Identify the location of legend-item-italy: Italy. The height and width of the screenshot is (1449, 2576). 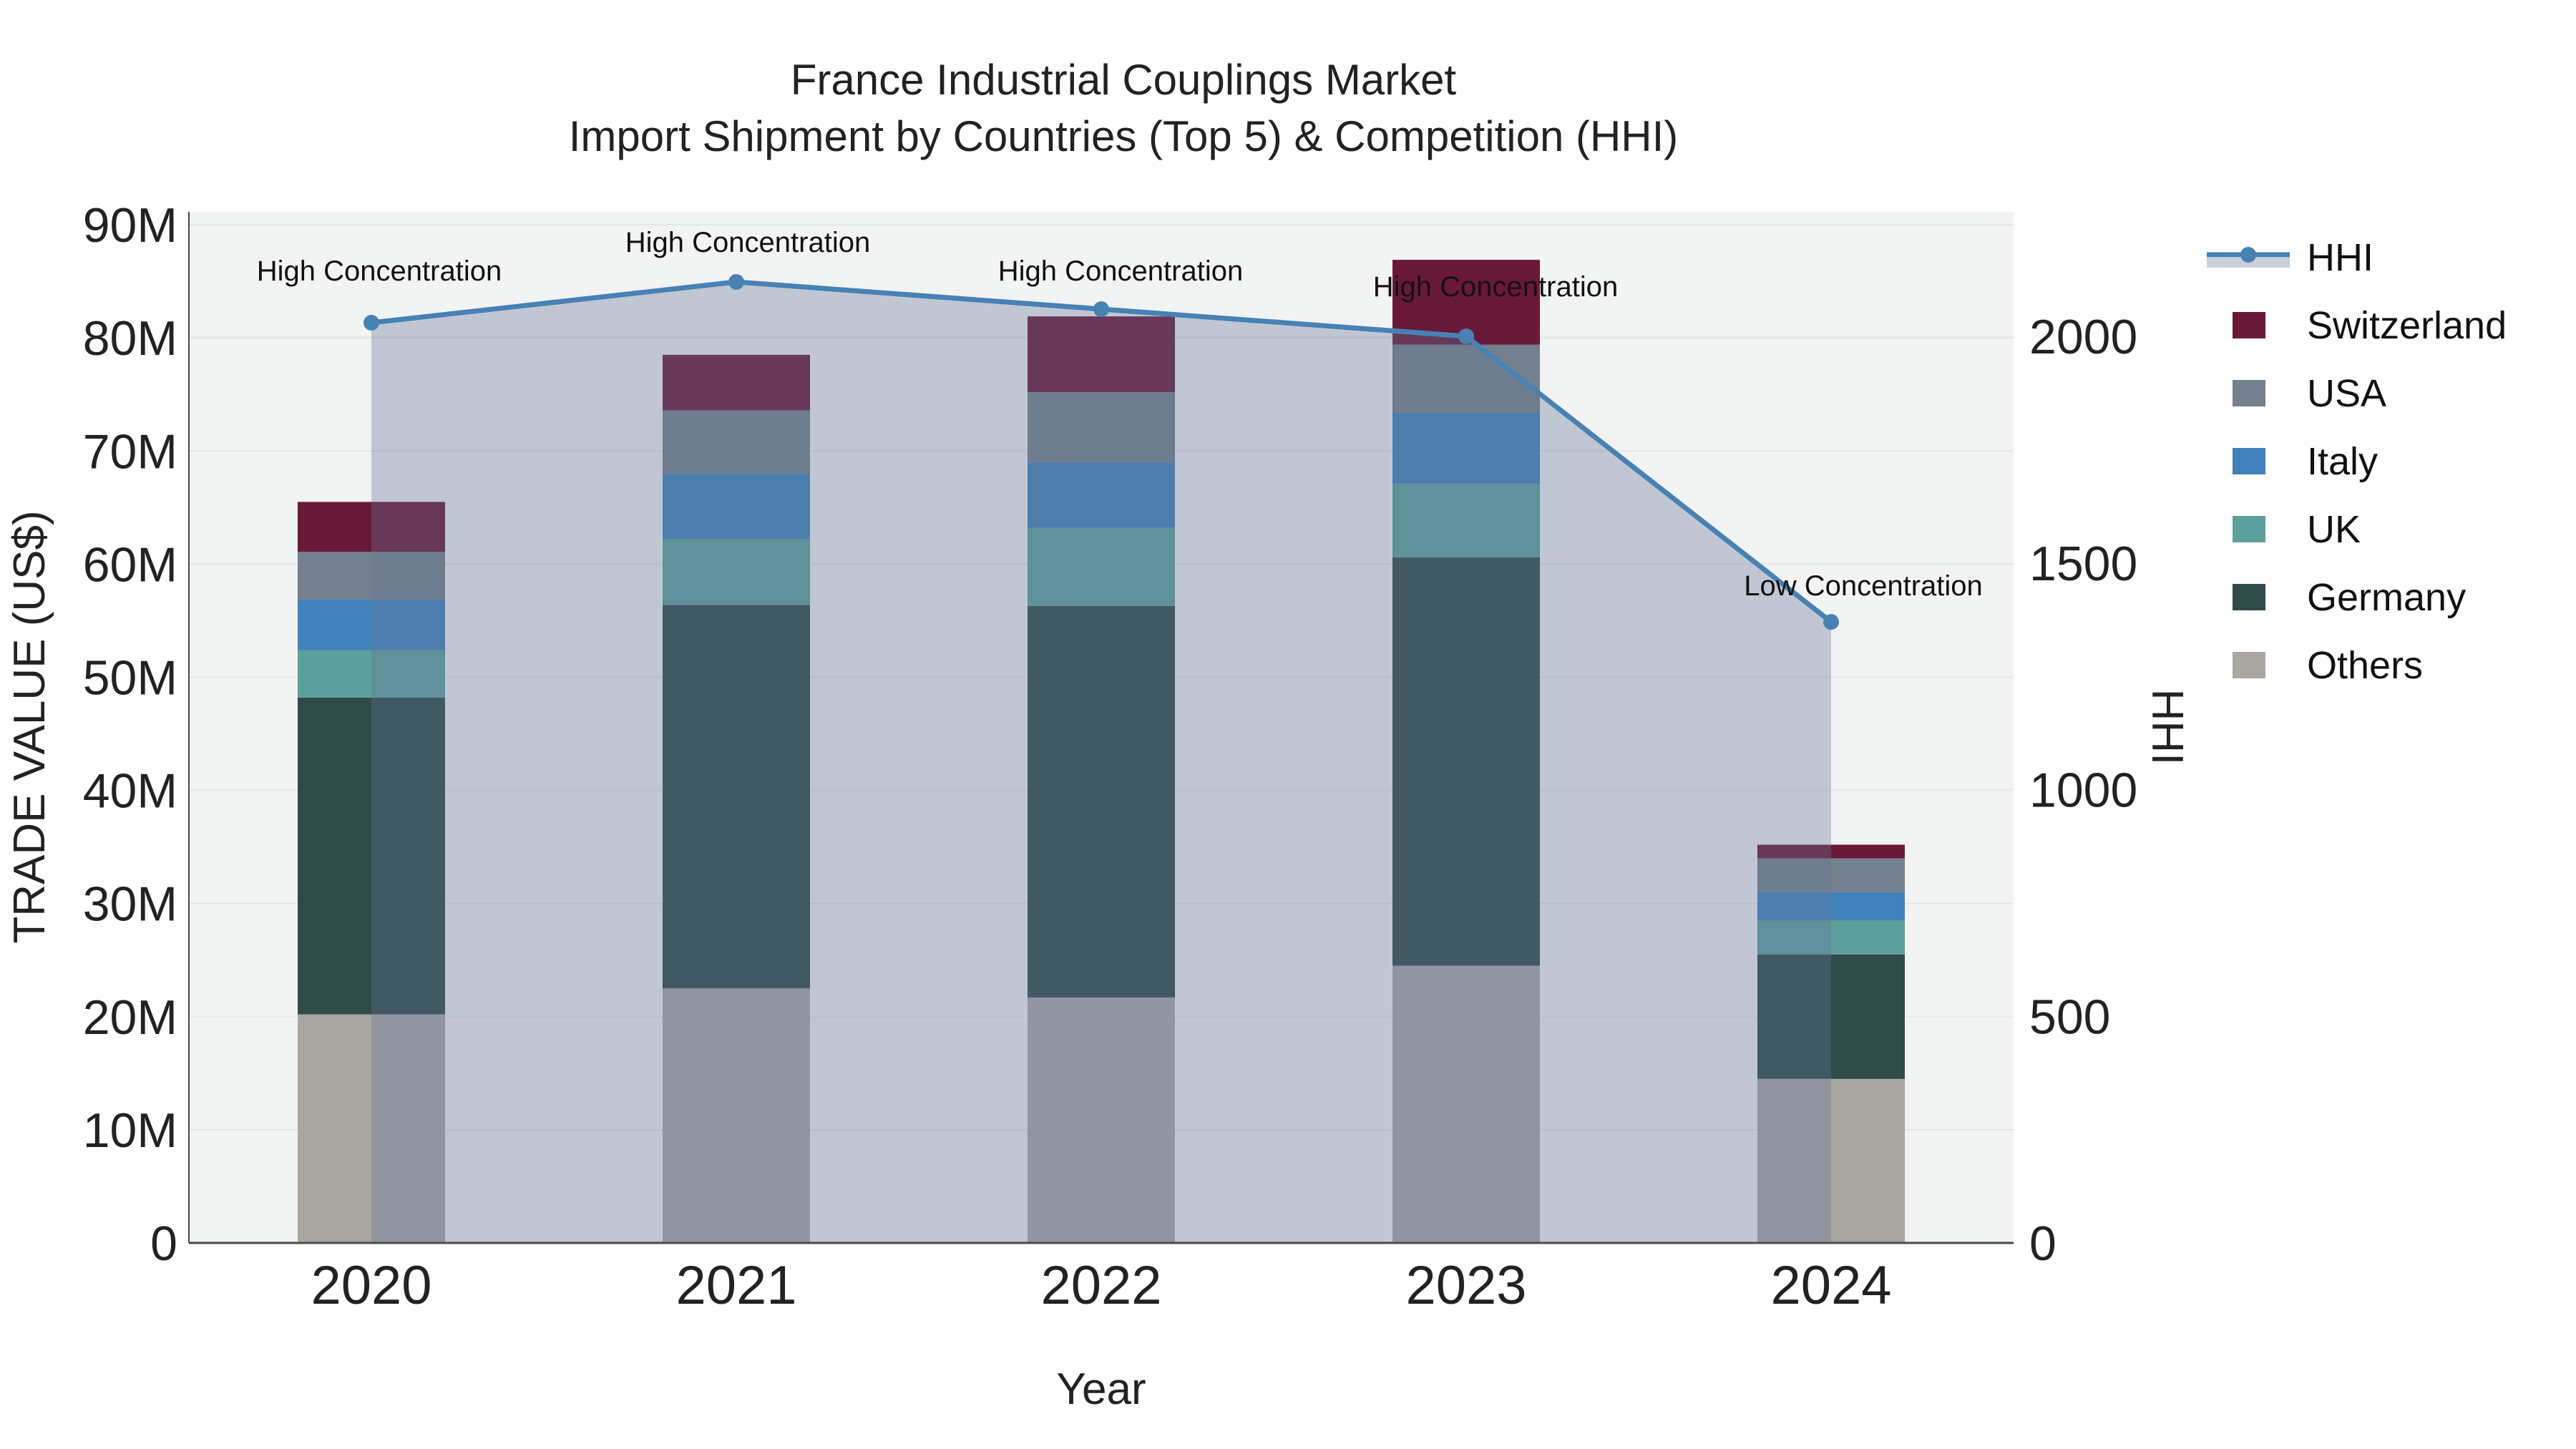
(2356, 461).